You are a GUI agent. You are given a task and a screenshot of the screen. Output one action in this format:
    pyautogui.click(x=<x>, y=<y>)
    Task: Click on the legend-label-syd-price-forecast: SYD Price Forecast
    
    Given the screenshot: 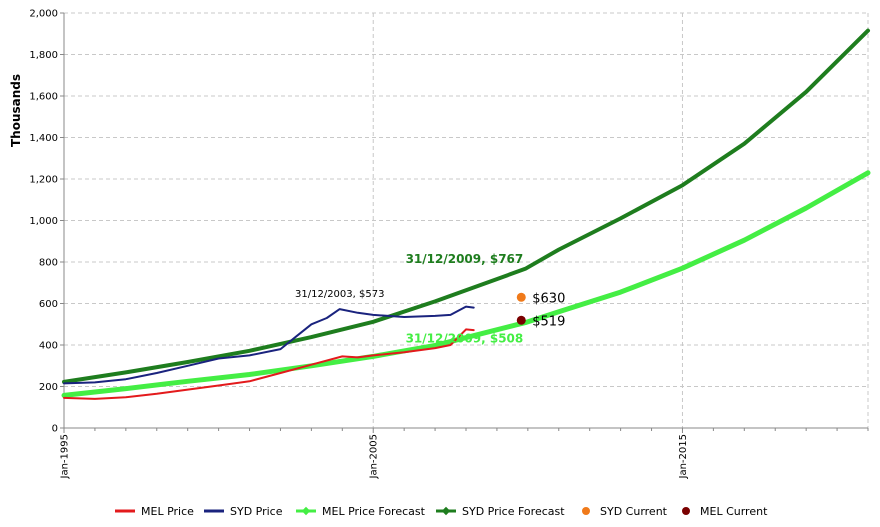 What is the action you would take?
    pyautogui.click(x=513, y=511)
    